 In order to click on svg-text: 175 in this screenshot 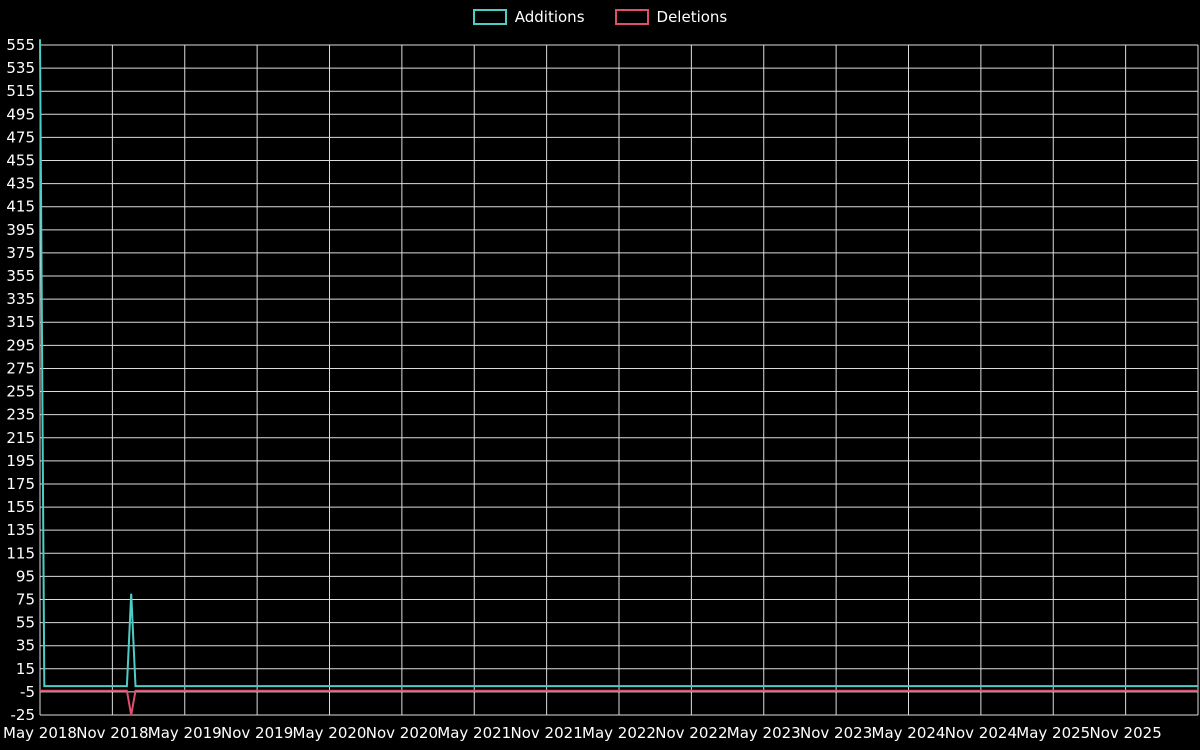, I will do `click(20, 484)`.